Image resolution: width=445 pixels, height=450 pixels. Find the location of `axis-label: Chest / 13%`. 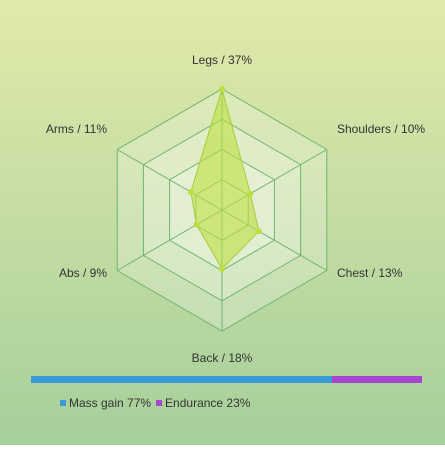

axis-label: Chest / 13% is located at coordinates (370, 273).